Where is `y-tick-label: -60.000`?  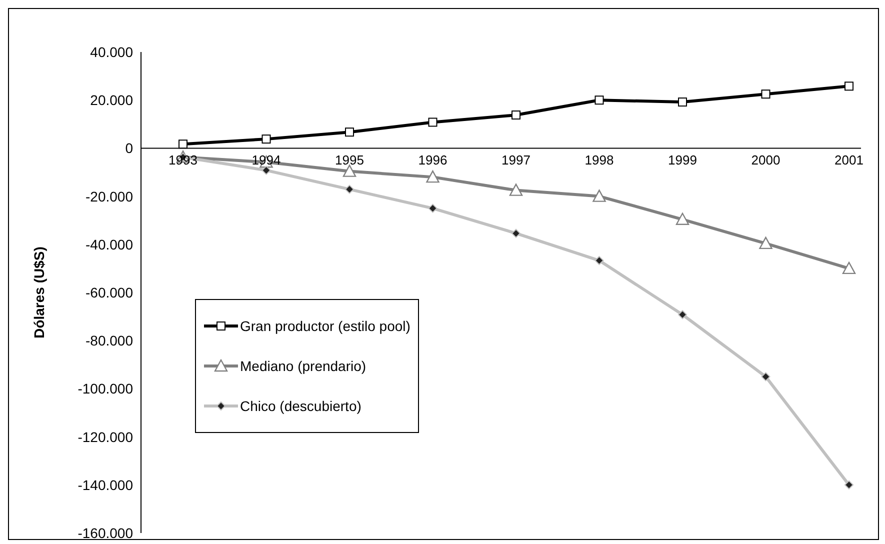 y-tick-label: -60.000 is located at coordinates (110, 292).